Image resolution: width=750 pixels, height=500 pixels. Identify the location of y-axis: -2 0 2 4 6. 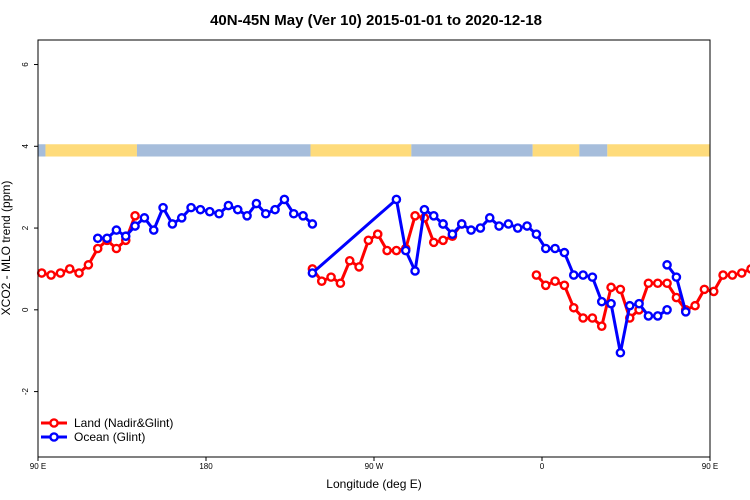
(29, 228).